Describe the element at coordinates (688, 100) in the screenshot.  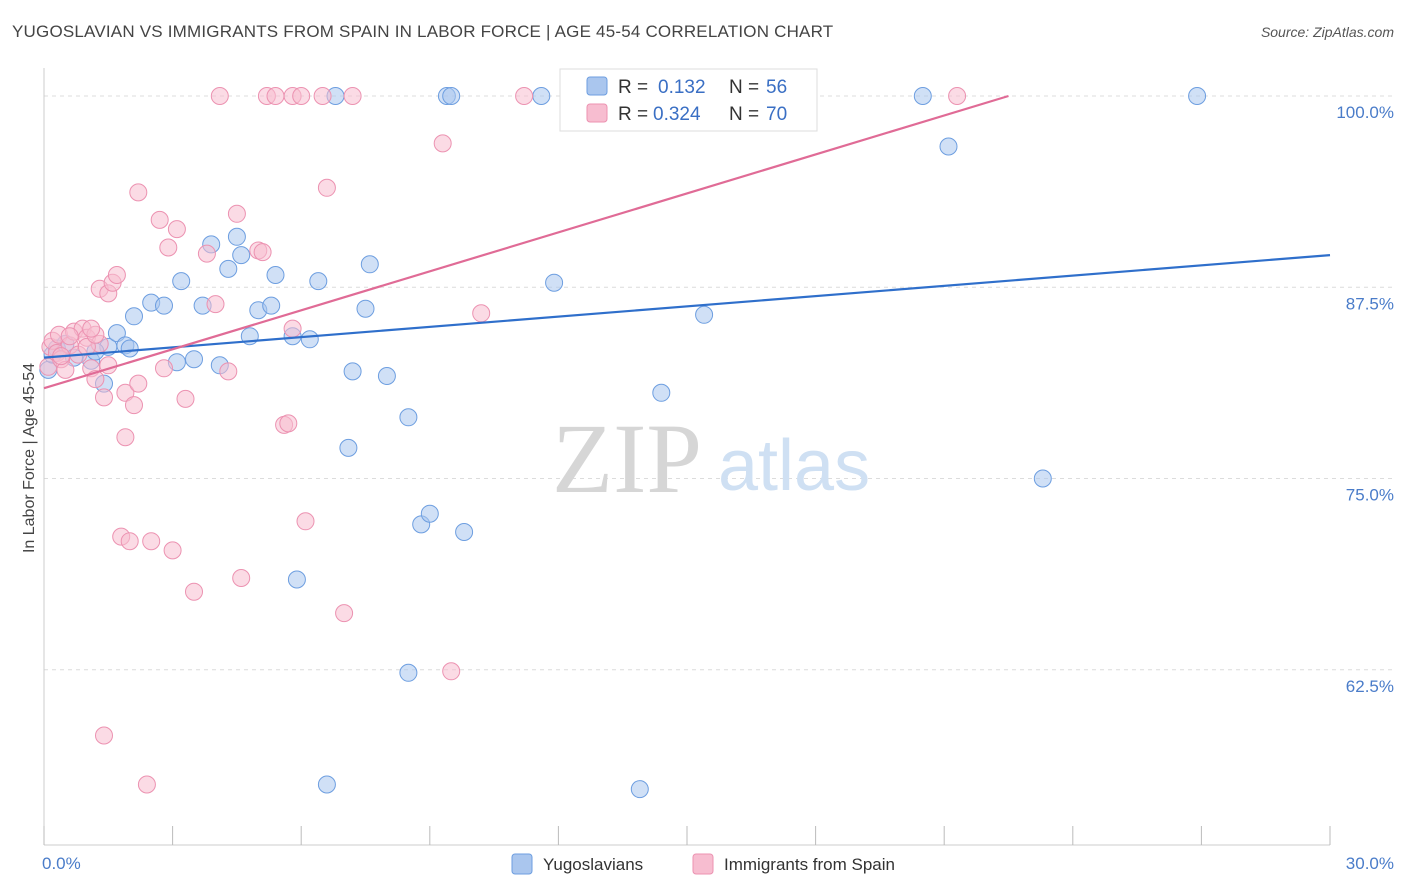
I see `legend: R = 0.132 N = 56 R = 0.324 N = 70` at that location.